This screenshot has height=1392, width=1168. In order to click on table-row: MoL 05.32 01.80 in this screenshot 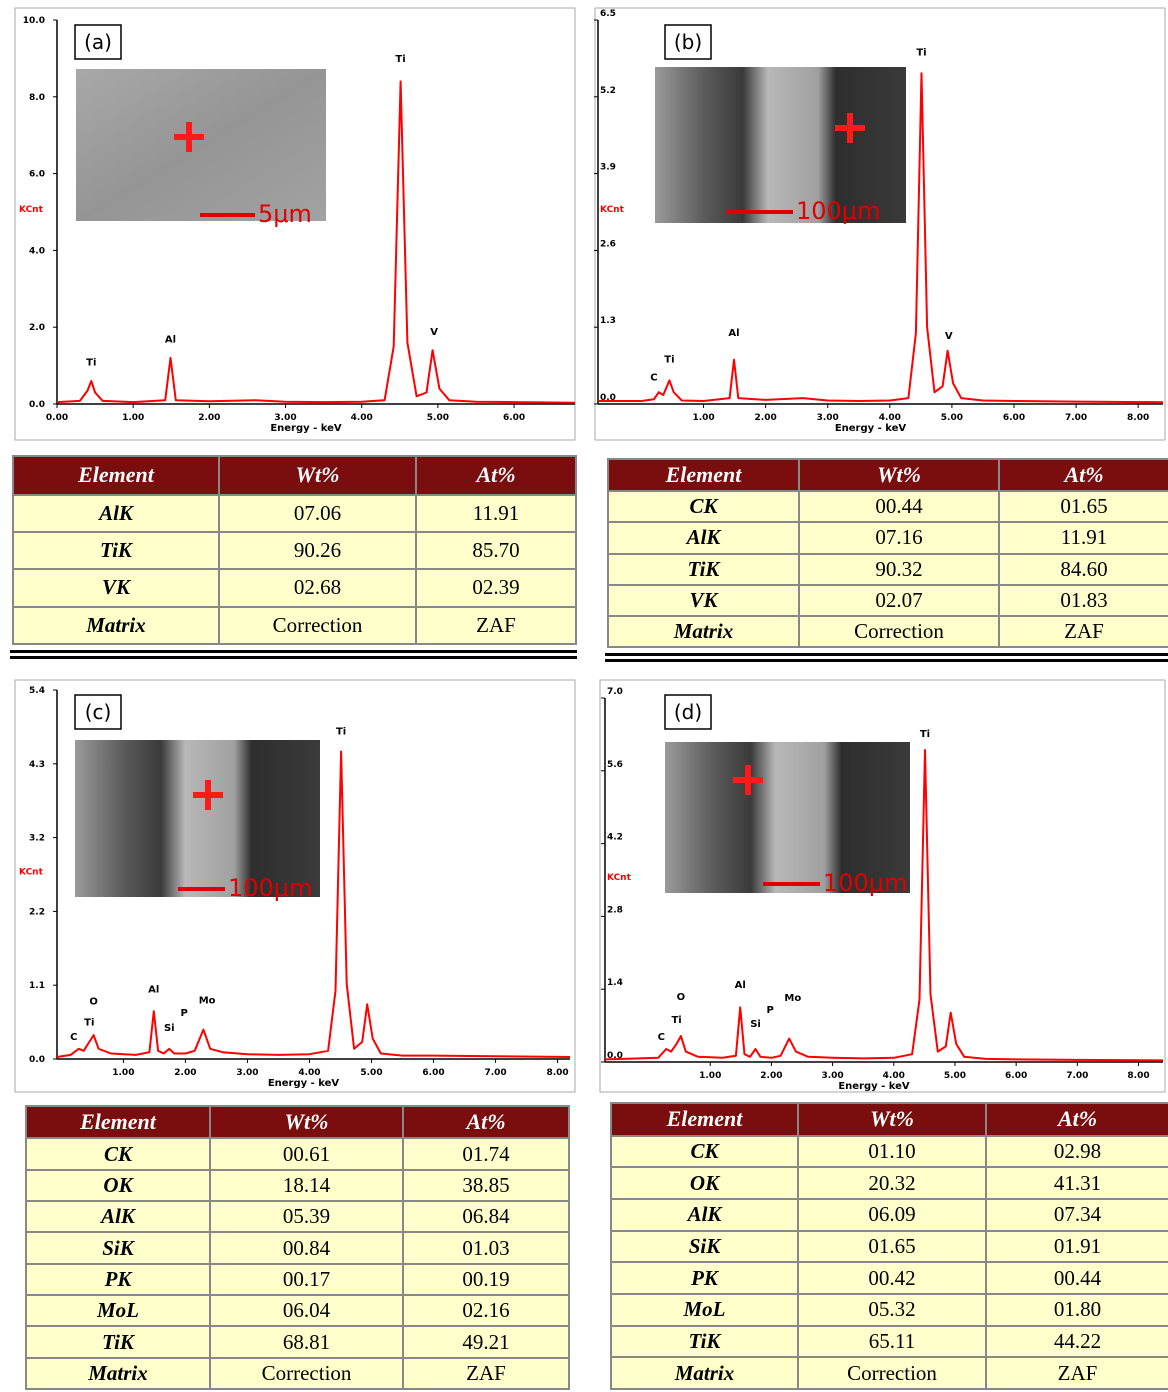, I will do `click(889, 1310)`.